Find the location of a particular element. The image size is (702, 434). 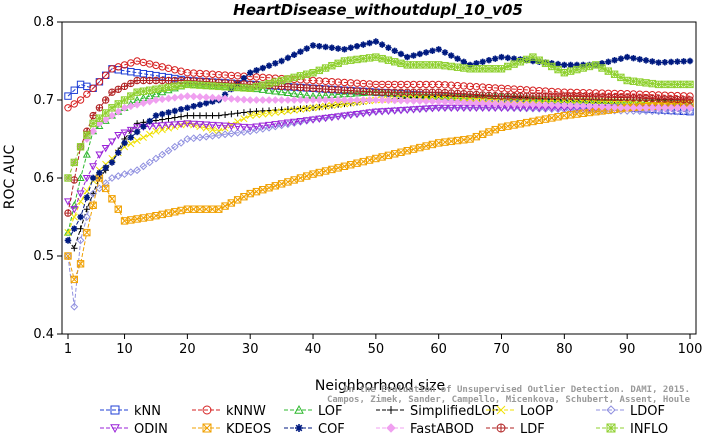

legend-marker-simplifiedlof is located at coordinates (391, 410).